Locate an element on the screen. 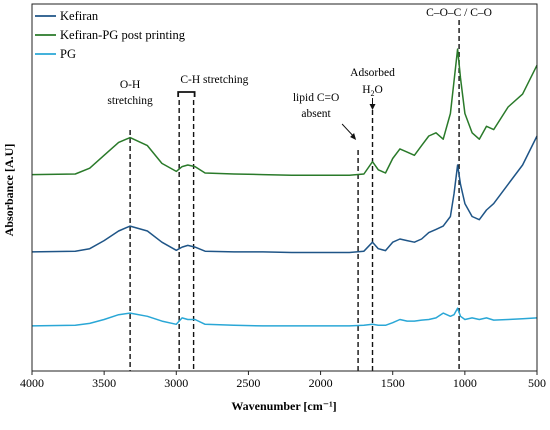 The width and height of the screenshot is (550, 430). annotation-adsorbed-o: O is located at coordinates (379, 90).